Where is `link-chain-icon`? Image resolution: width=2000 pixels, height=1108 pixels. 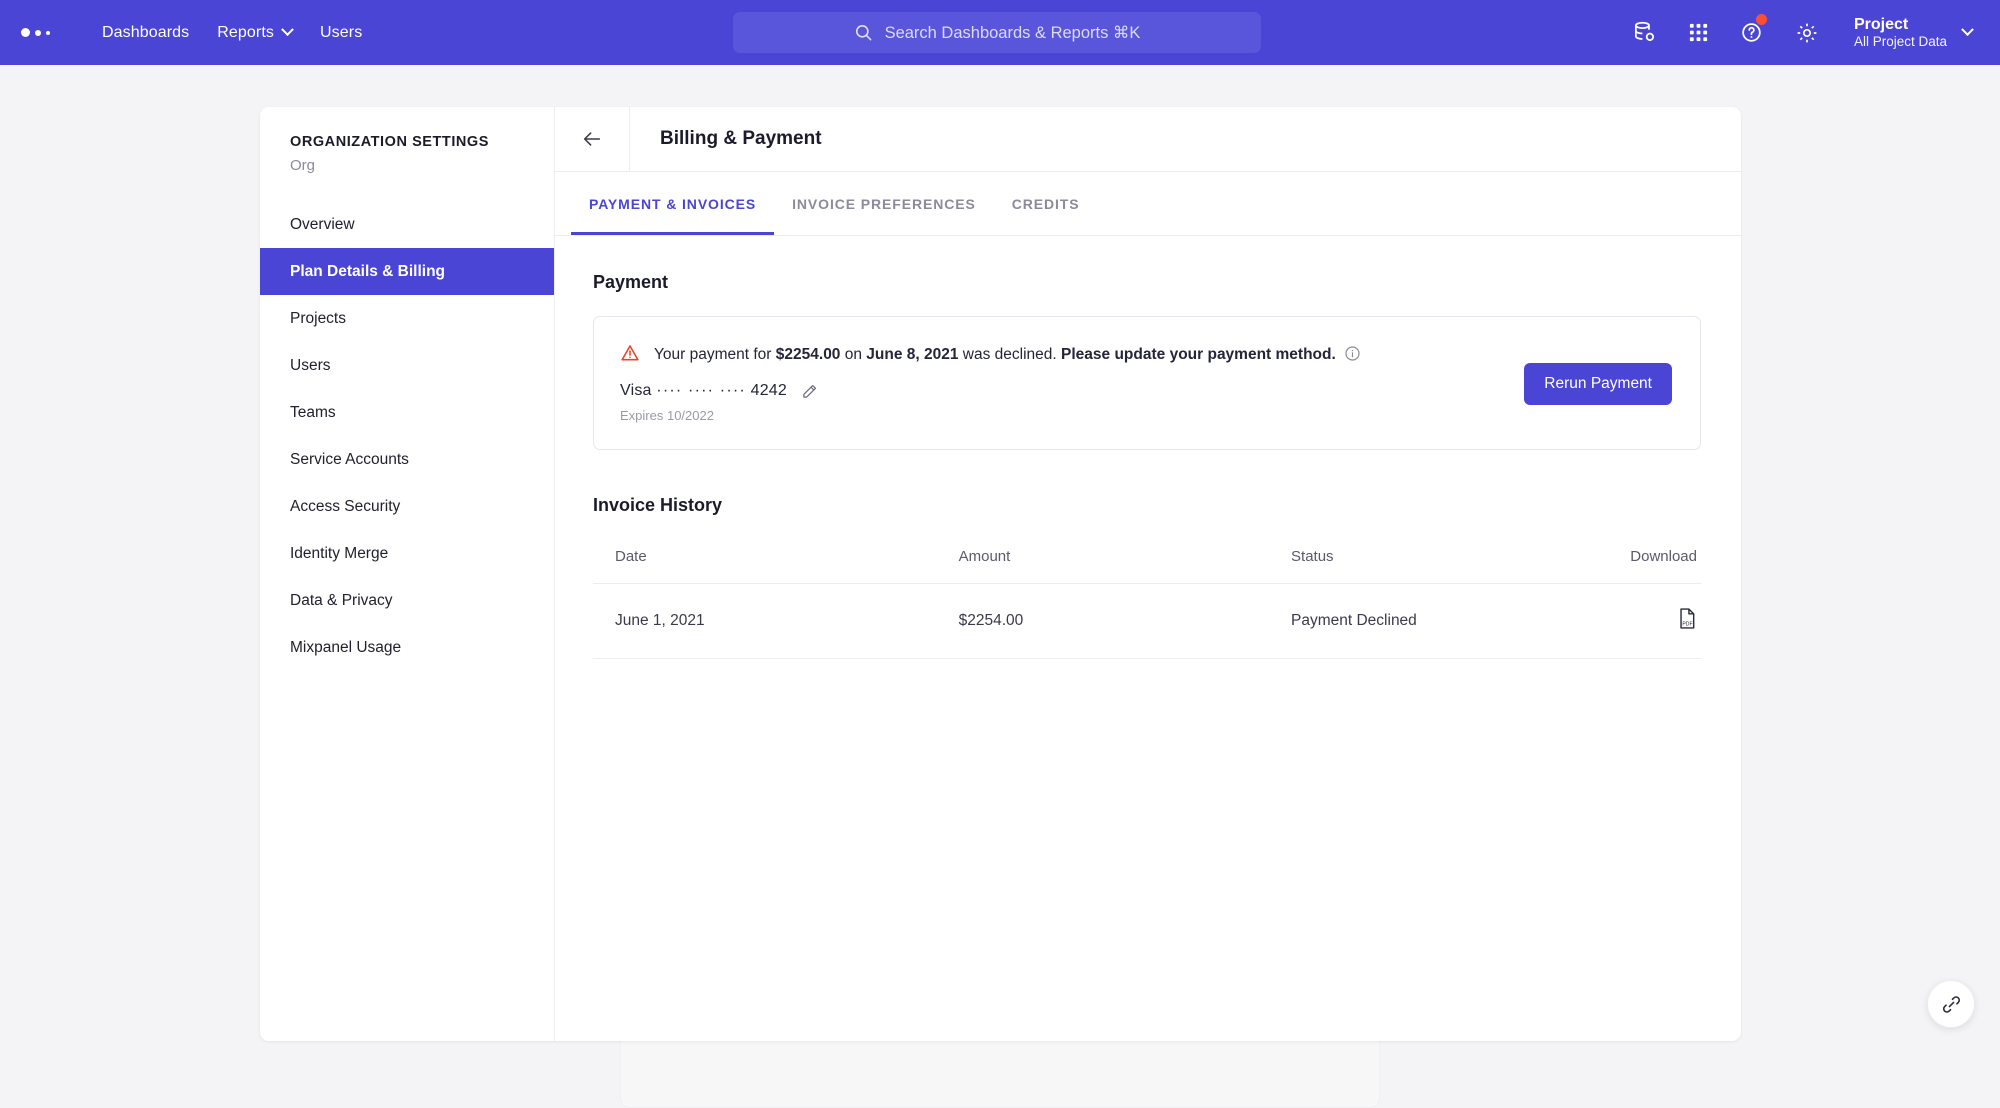
link-chain-icon is located at coordinates (1951, 1004).